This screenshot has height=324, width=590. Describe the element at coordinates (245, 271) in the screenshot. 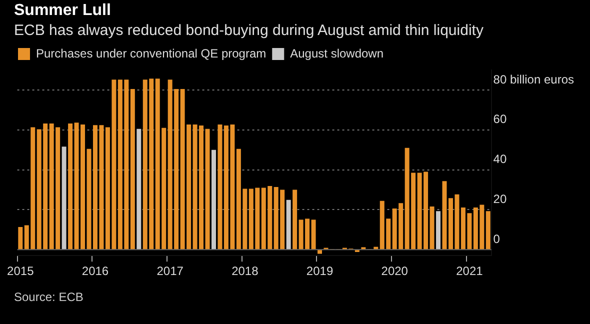

I see `x-tick-label: 2018` at that location.